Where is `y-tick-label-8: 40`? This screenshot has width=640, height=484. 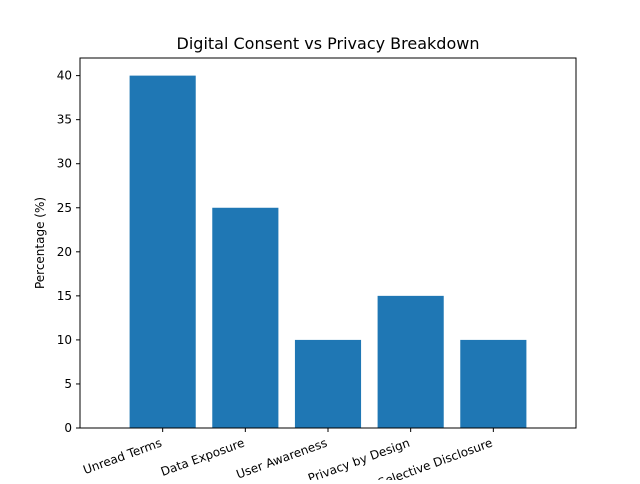 y-tick-label-8: 40 is located at coordinates (64, 76).